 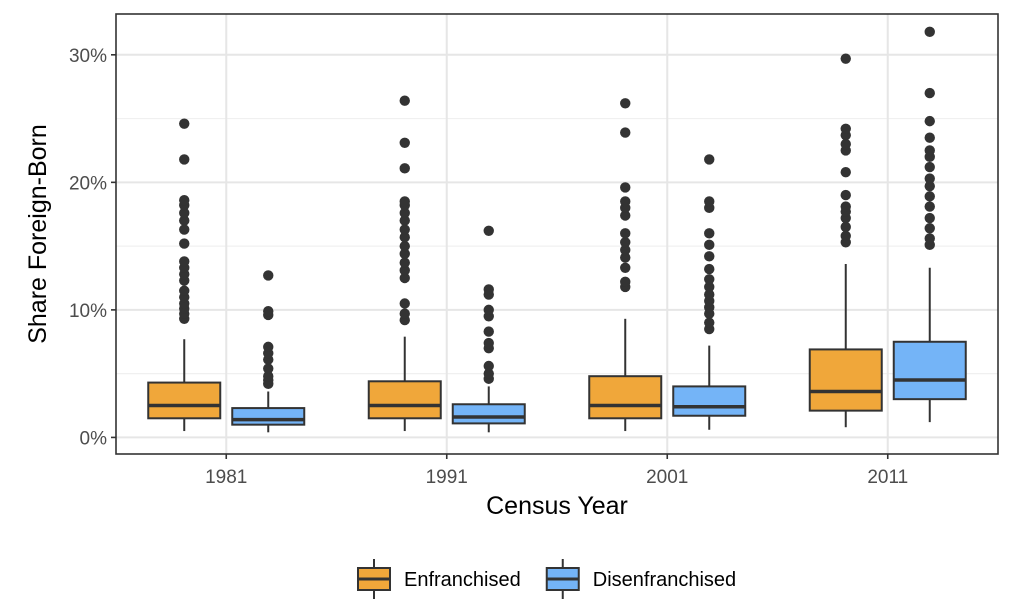 I want to click on y-tick-label: 20%, so click(x=88, y=183).